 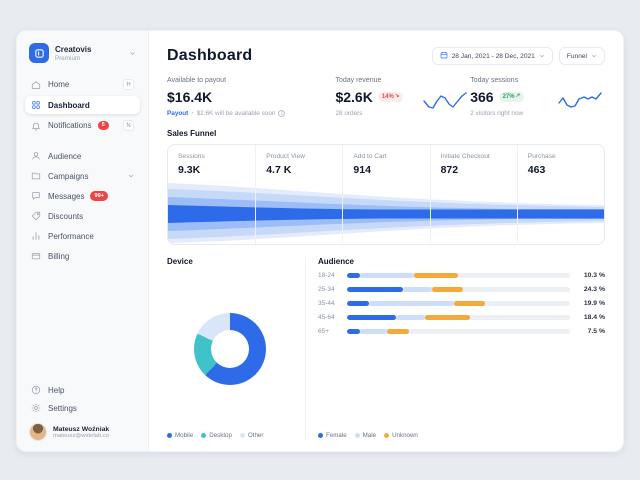 I want to click on legend-item-male: Male, so click(x=365, y=435).